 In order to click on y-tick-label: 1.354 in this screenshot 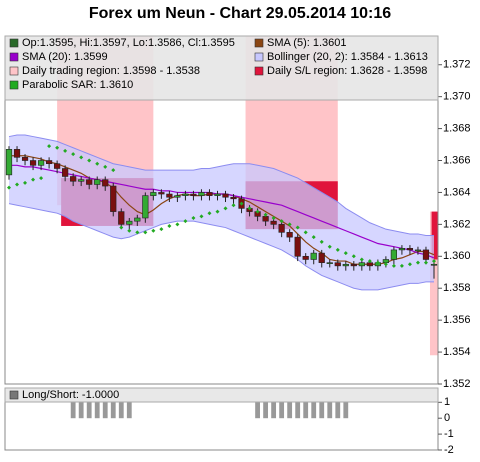, I will do `click(457, 352)`.